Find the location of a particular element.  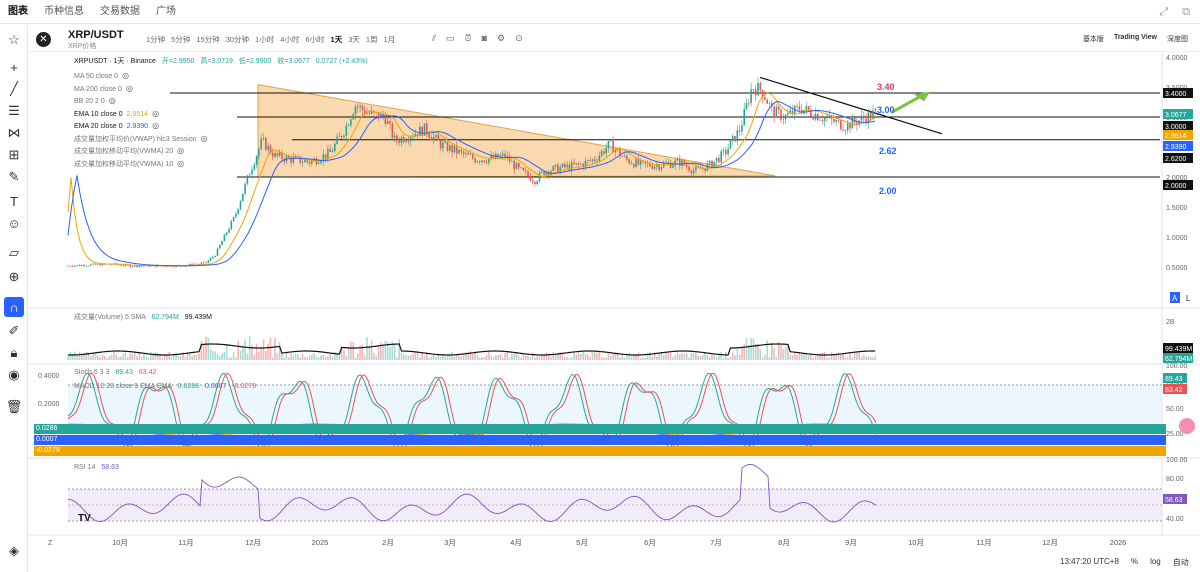

lock-drawing-icon: ✐ is located at coordinates (14, 330).